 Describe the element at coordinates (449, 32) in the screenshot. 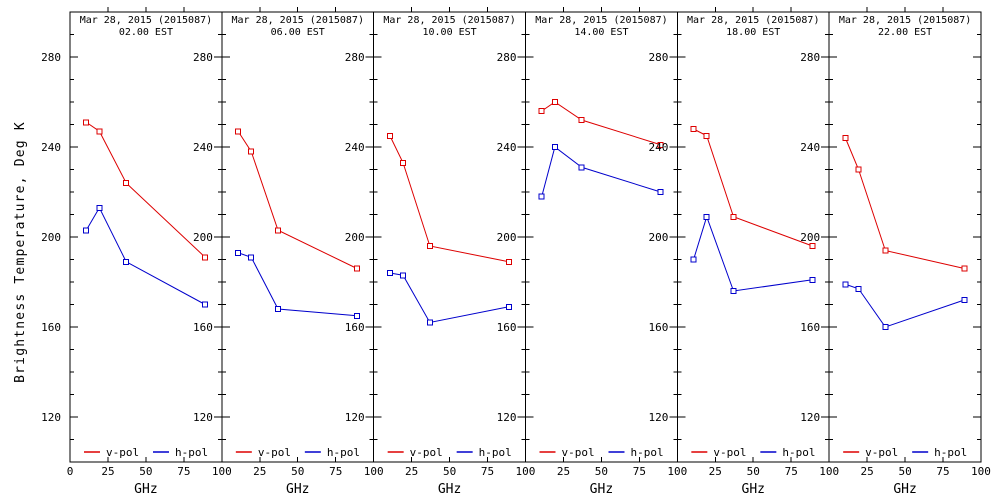

I see `panel-title-time: 10.00 EST` at that location.